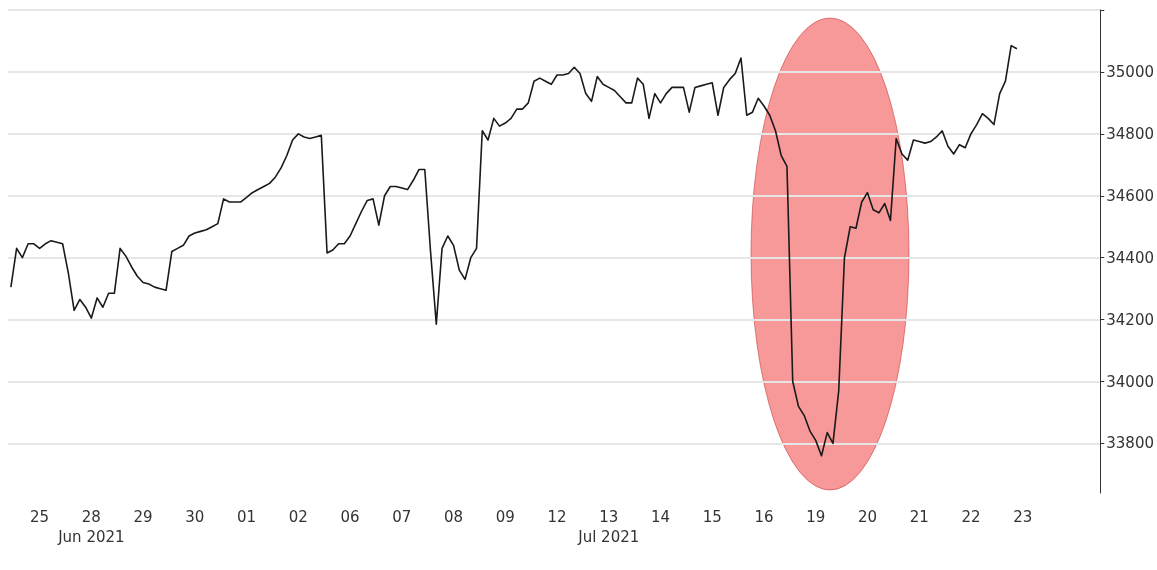 This screenshot has height=570, width=1157. What do you see at coordinates (1130, 319) in the screenshot?
I see `y-tick-label: 34200` at bounding box center [1130, 319].